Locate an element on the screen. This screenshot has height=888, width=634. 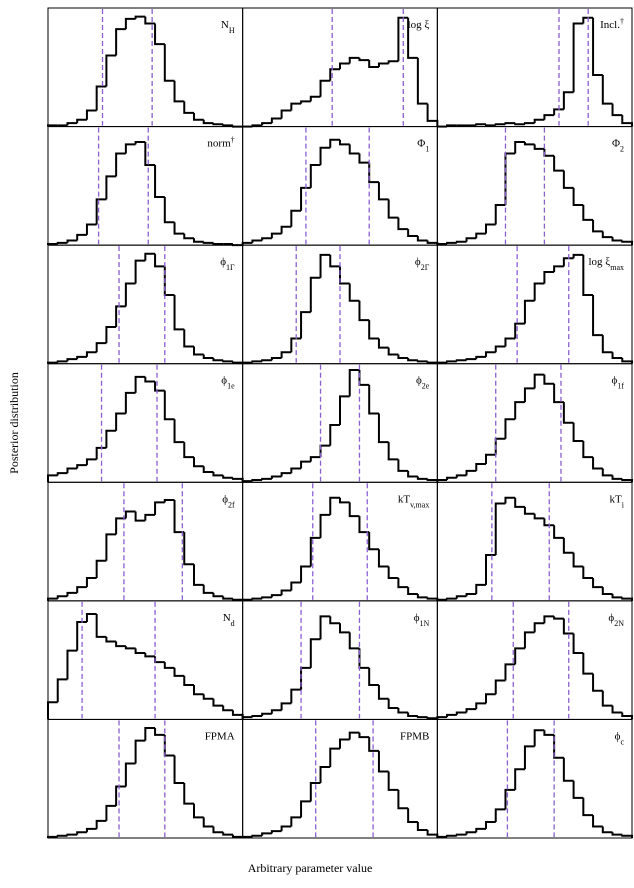
panel-title-subscript: 1N is located at coordinates (425, 622).